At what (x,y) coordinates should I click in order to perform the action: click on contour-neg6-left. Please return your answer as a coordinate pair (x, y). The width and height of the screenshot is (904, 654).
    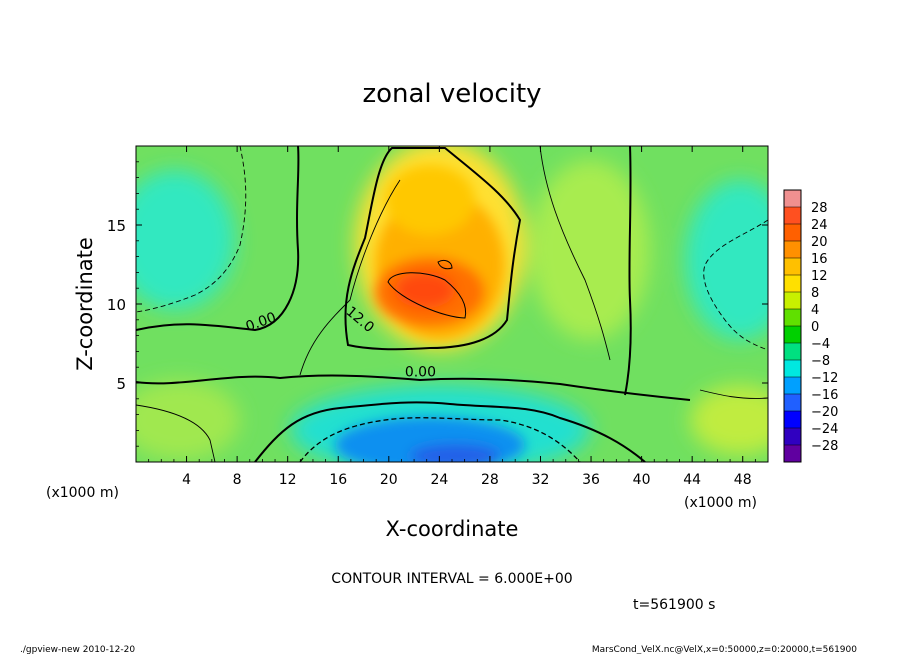
    Looking at the image, I should click on (191, 229).